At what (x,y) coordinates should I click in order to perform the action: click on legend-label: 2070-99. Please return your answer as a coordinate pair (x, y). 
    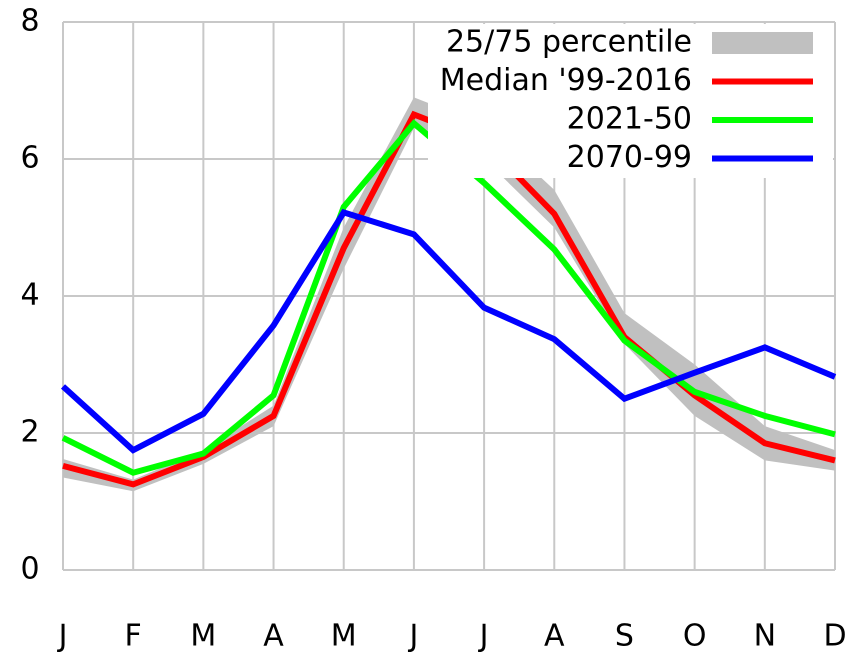
    Looking at the image, I should click on (629, 157).